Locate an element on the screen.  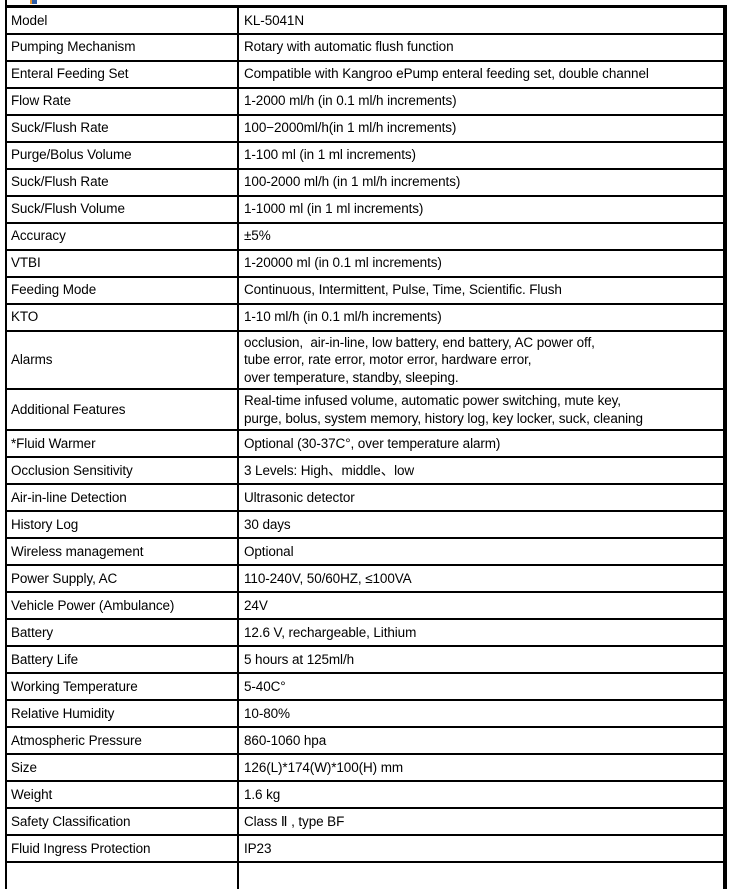
spec-value-cell: 5 hours at 125ml/h is located at coordinates (481, 659).